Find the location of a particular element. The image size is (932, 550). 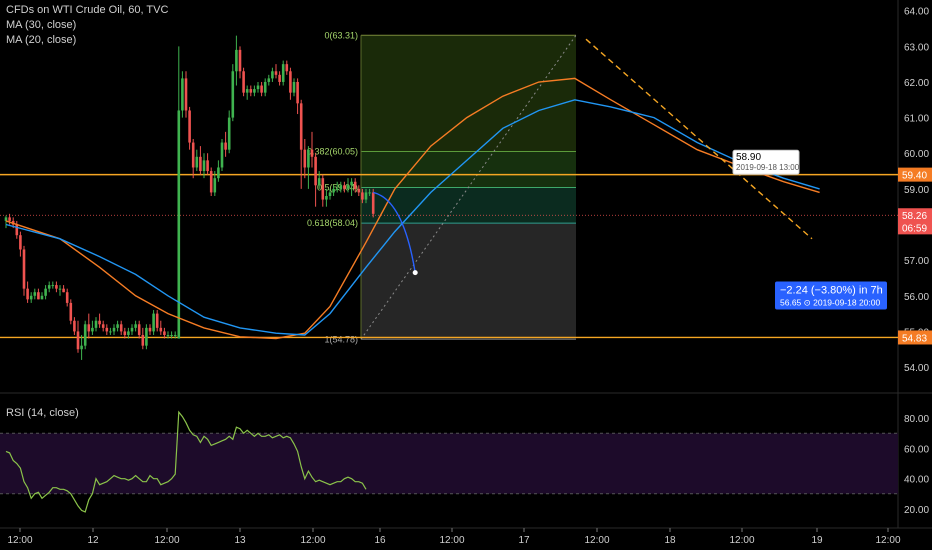

projection-curve is located at coordinates (394, 232).